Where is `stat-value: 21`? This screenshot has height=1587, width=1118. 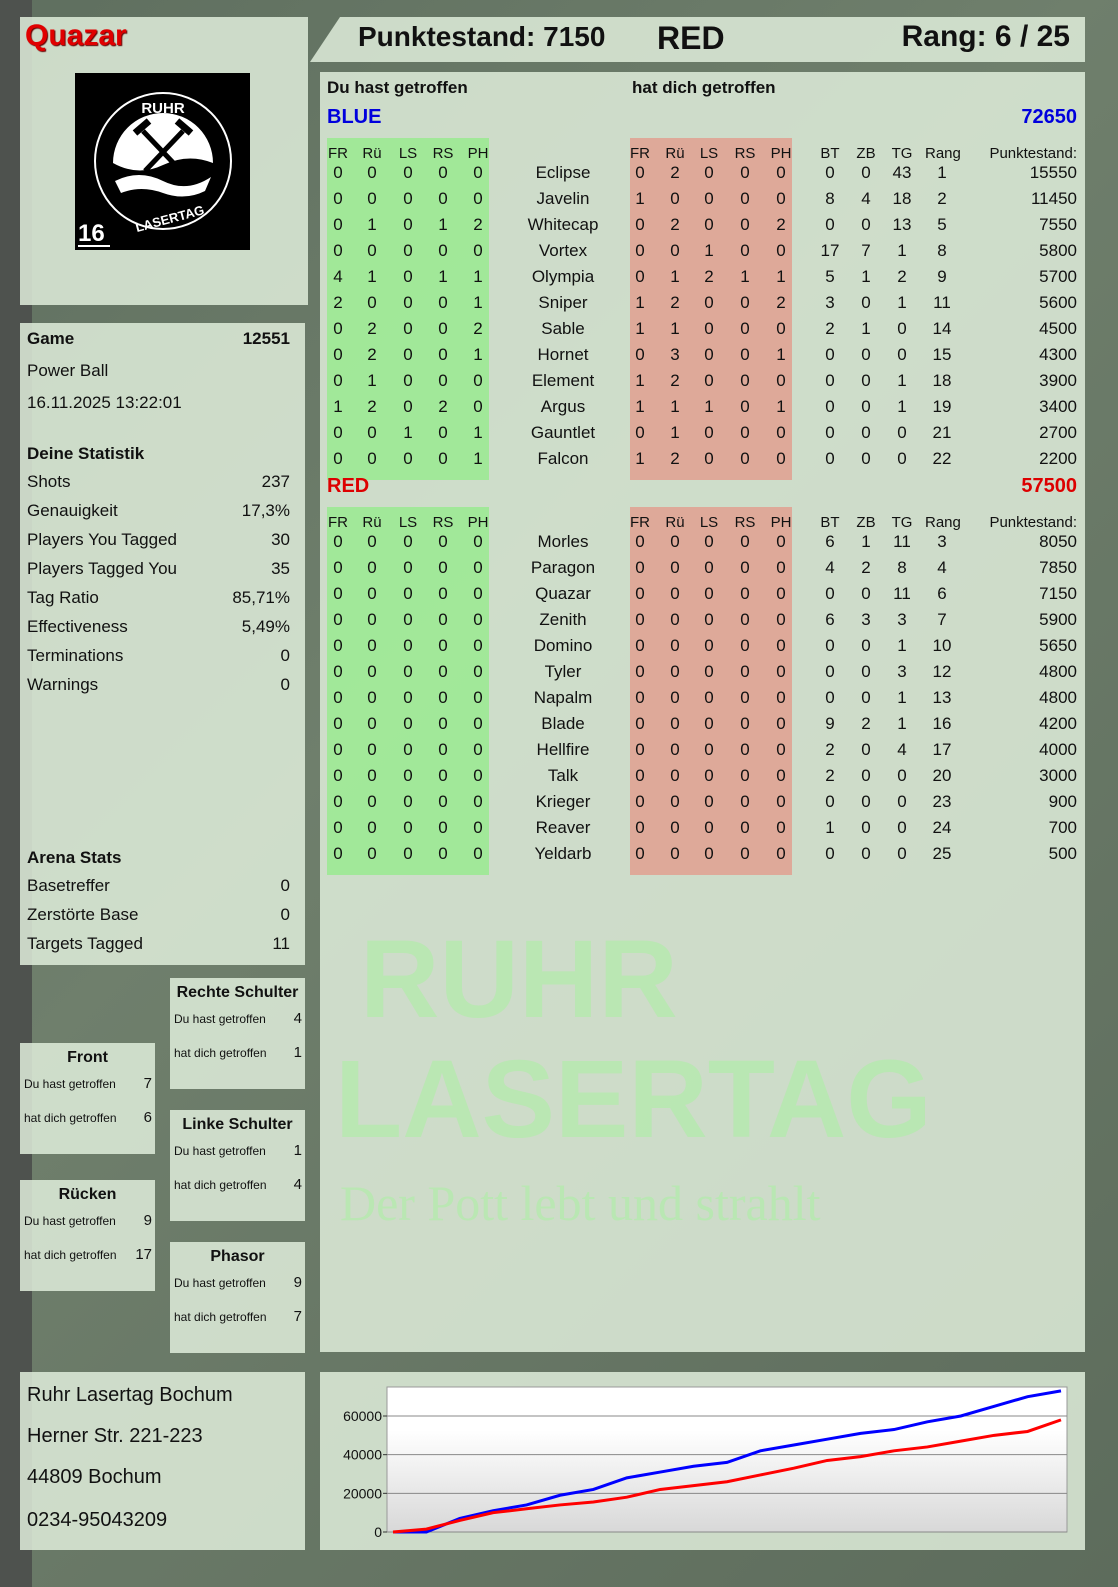
stat-value: 21 is located at coordinates (942, 432).